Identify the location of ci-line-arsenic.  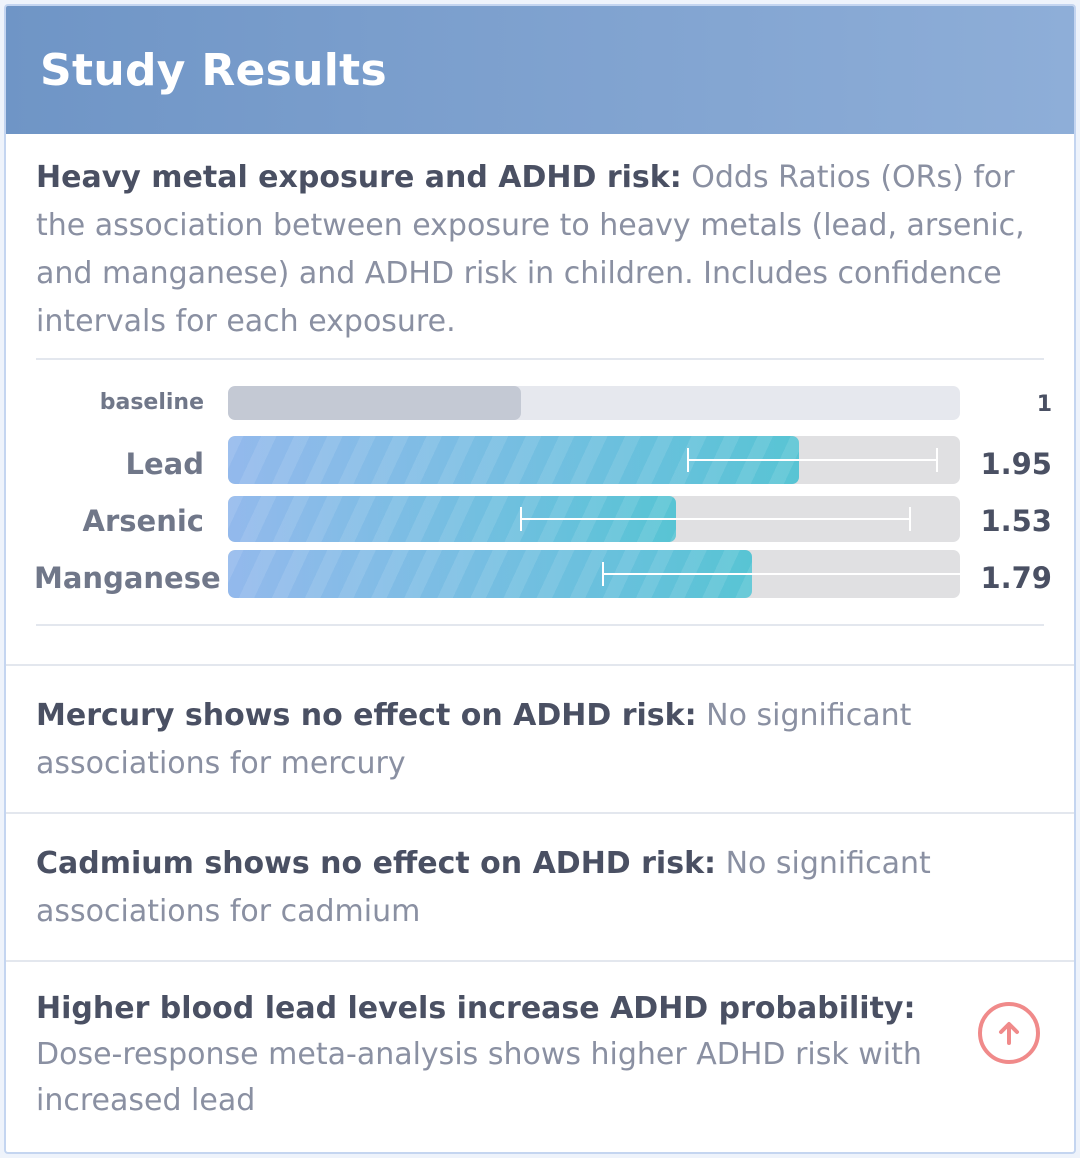
(715, 519).